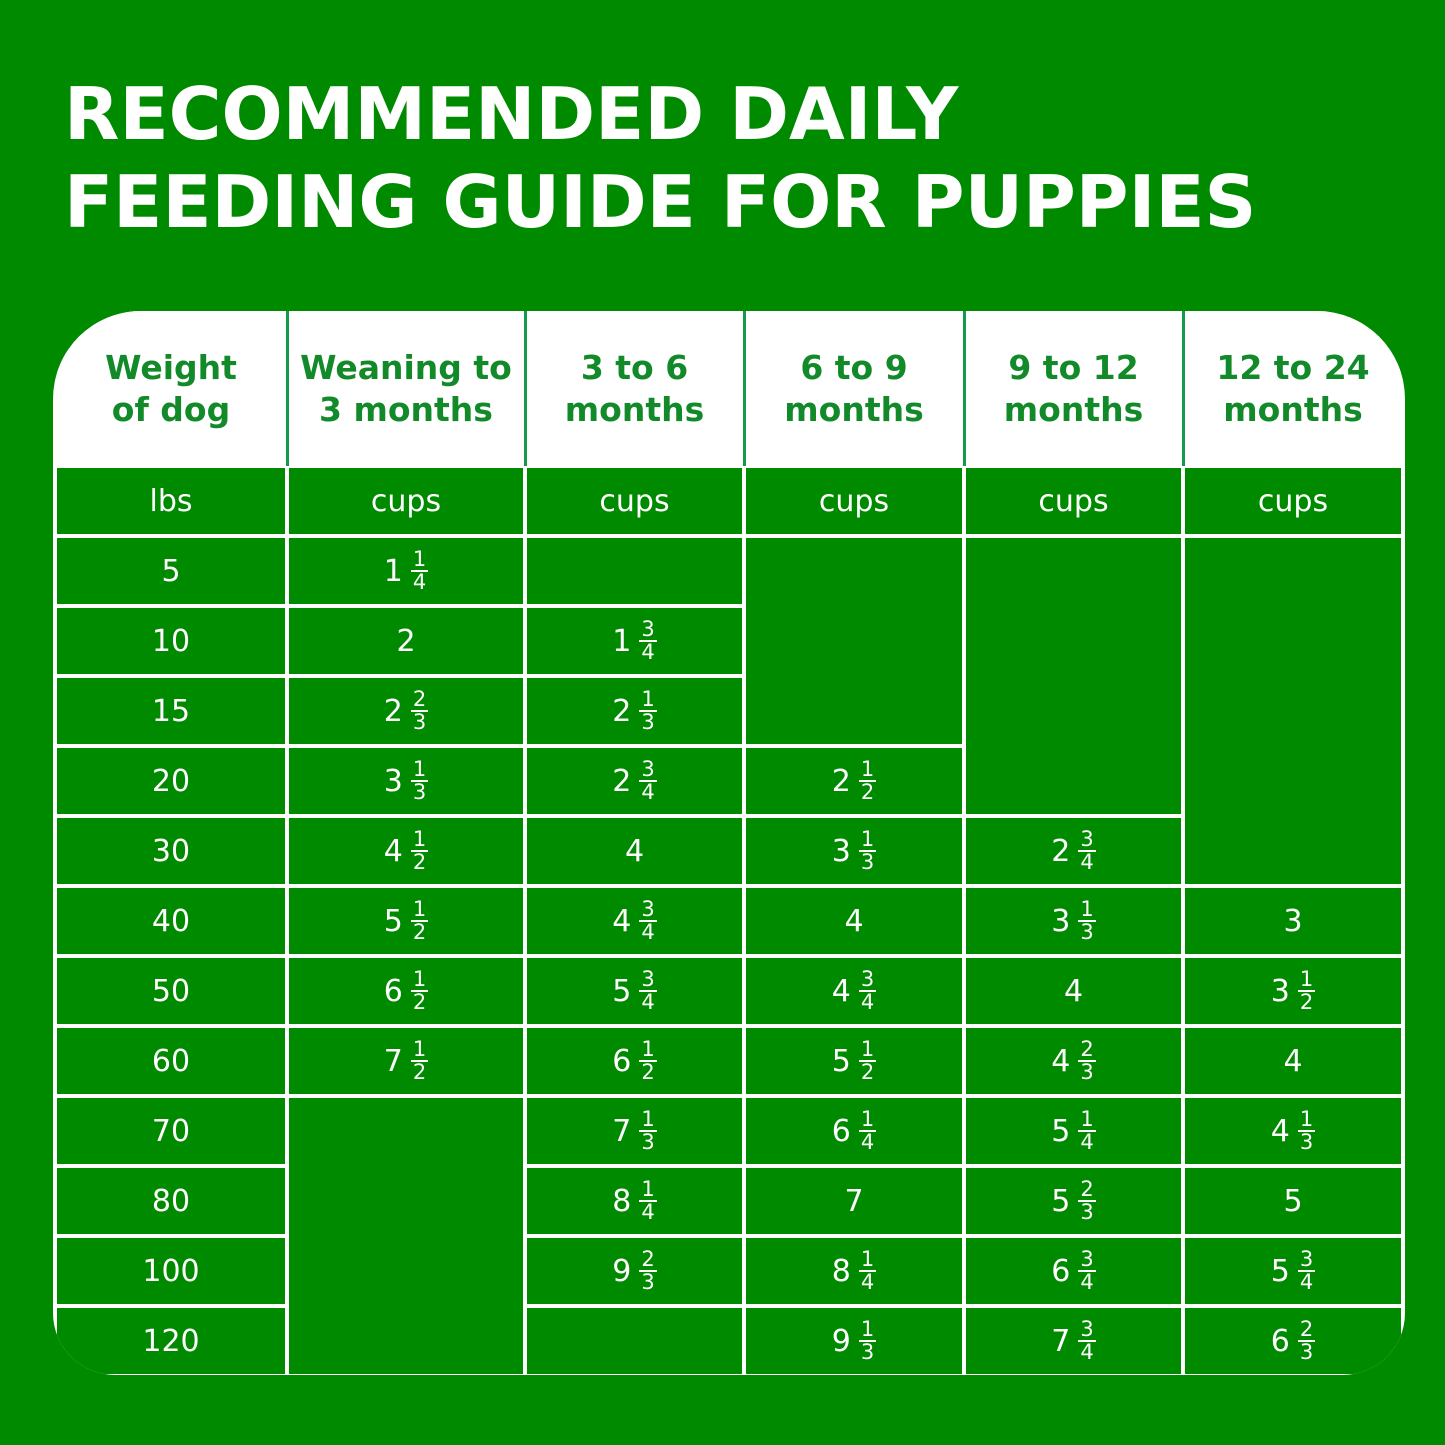  What do you see at coordinates (406, 409) in the screenshot?
I see `column-header-line: 3 months` at bounding box center [406, 409].